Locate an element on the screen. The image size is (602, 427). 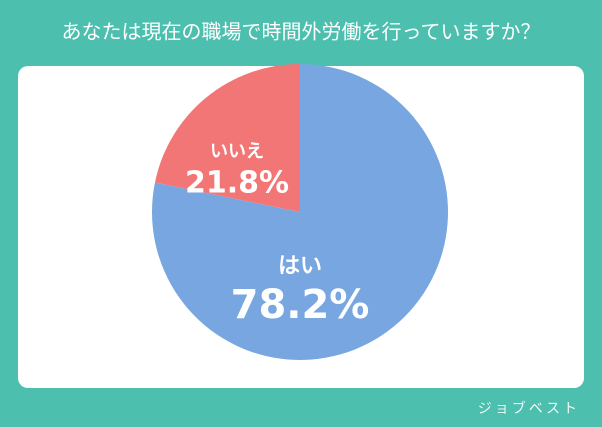
watermark: ジョブベスト is located at coordinates (529, 408).